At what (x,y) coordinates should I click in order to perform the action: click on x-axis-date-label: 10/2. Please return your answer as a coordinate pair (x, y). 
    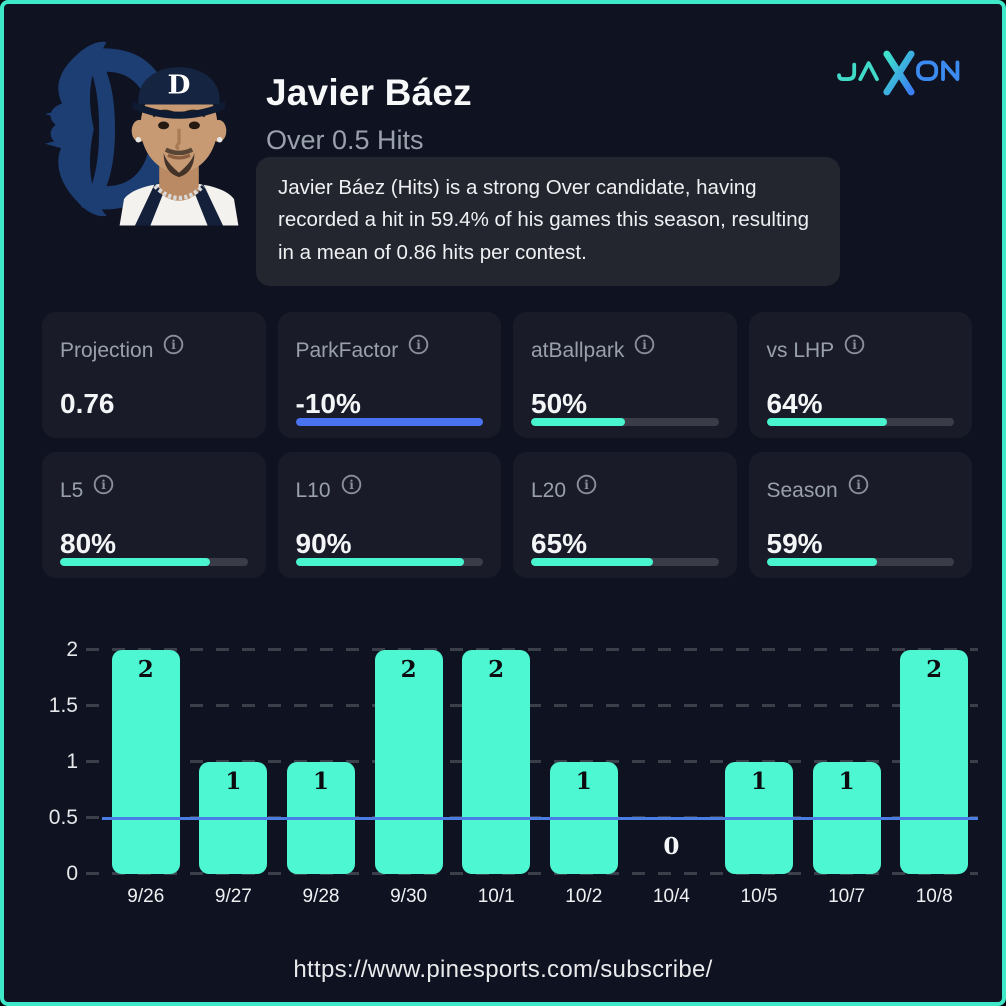
    Looking at the image, I should click on (584, 896).